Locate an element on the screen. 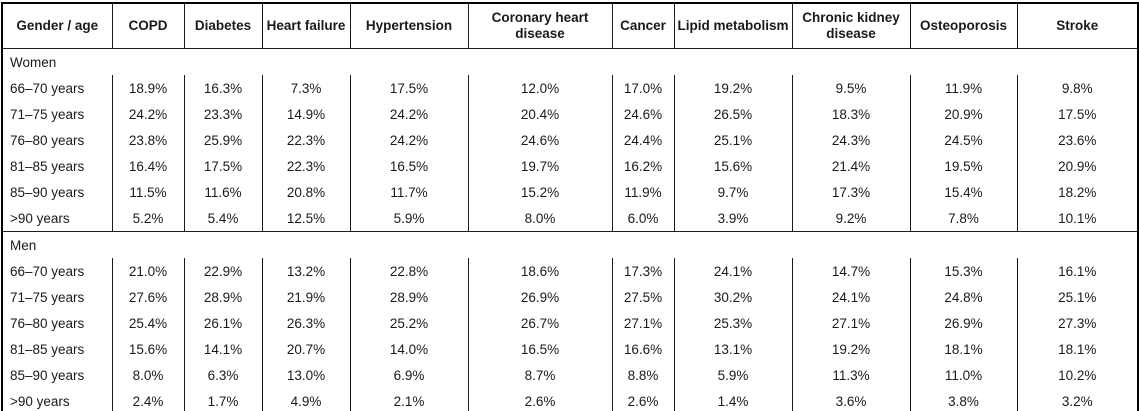 The height and width of the screenshot is (411, 1139). cell-value: 23.6% is located at coordinates (1077, 140).